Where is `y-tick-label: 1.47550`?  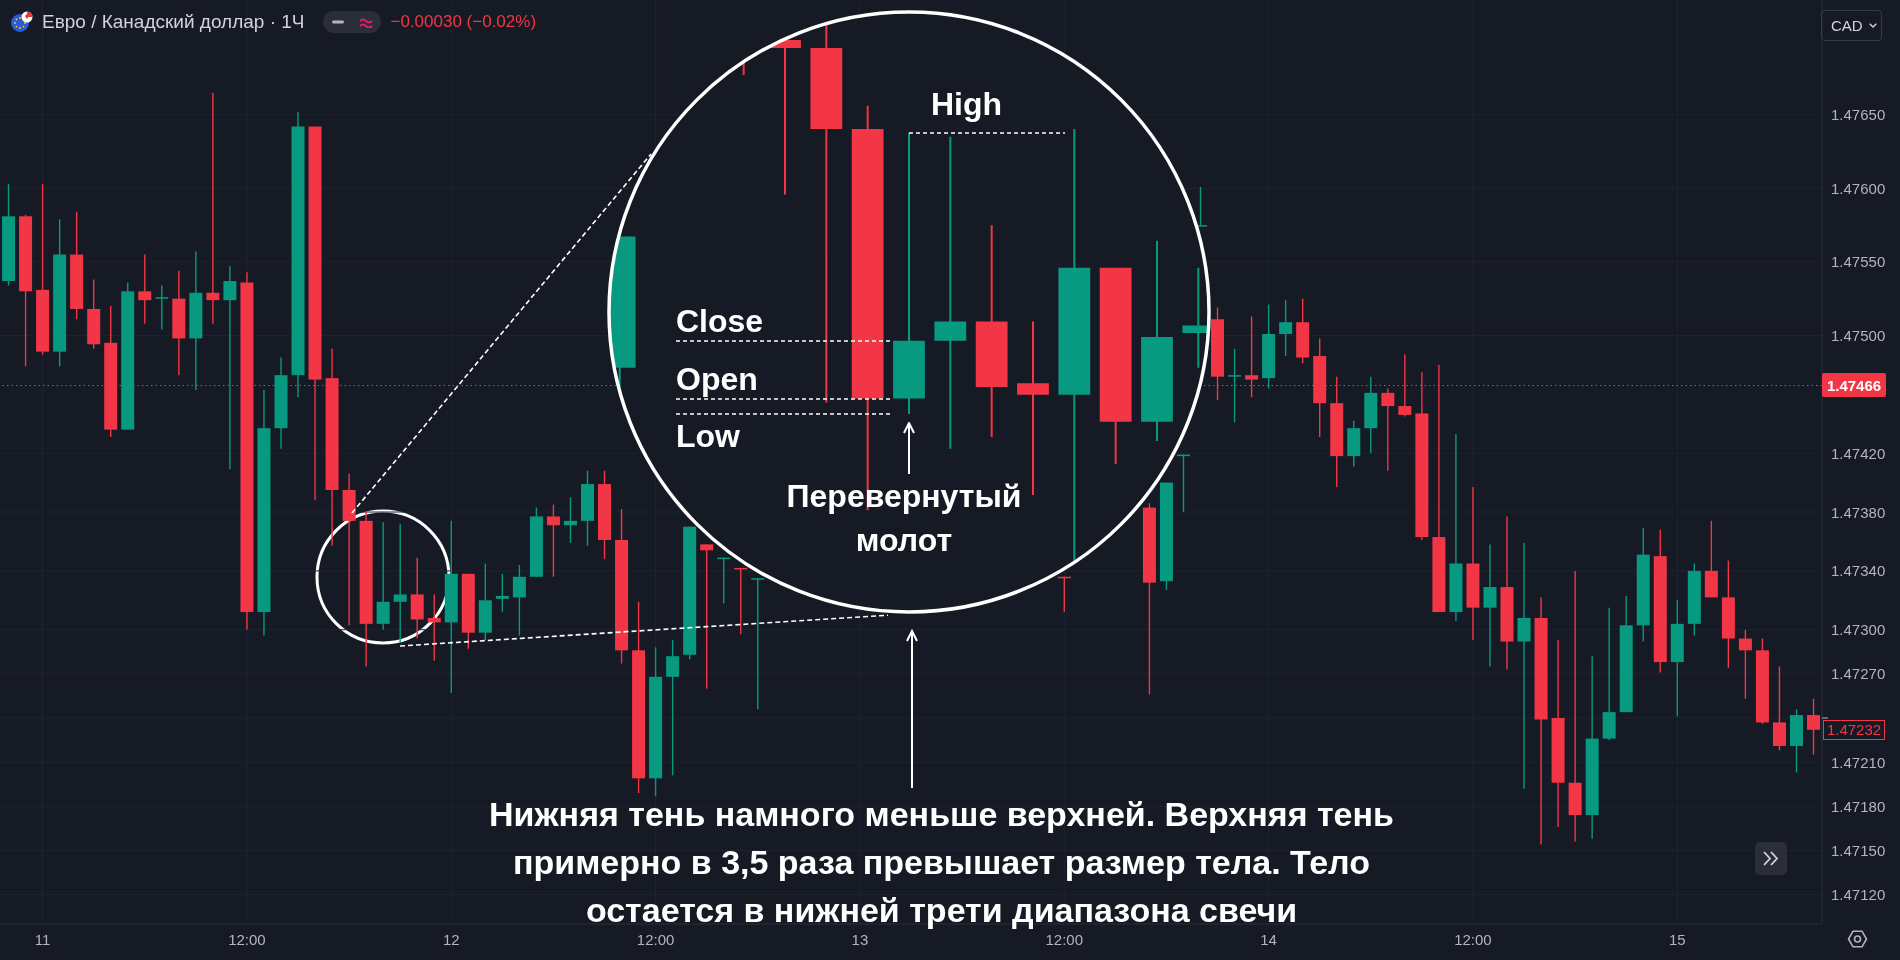 y-tick-label: 1.47550 is located at coordinates (1858, 262).